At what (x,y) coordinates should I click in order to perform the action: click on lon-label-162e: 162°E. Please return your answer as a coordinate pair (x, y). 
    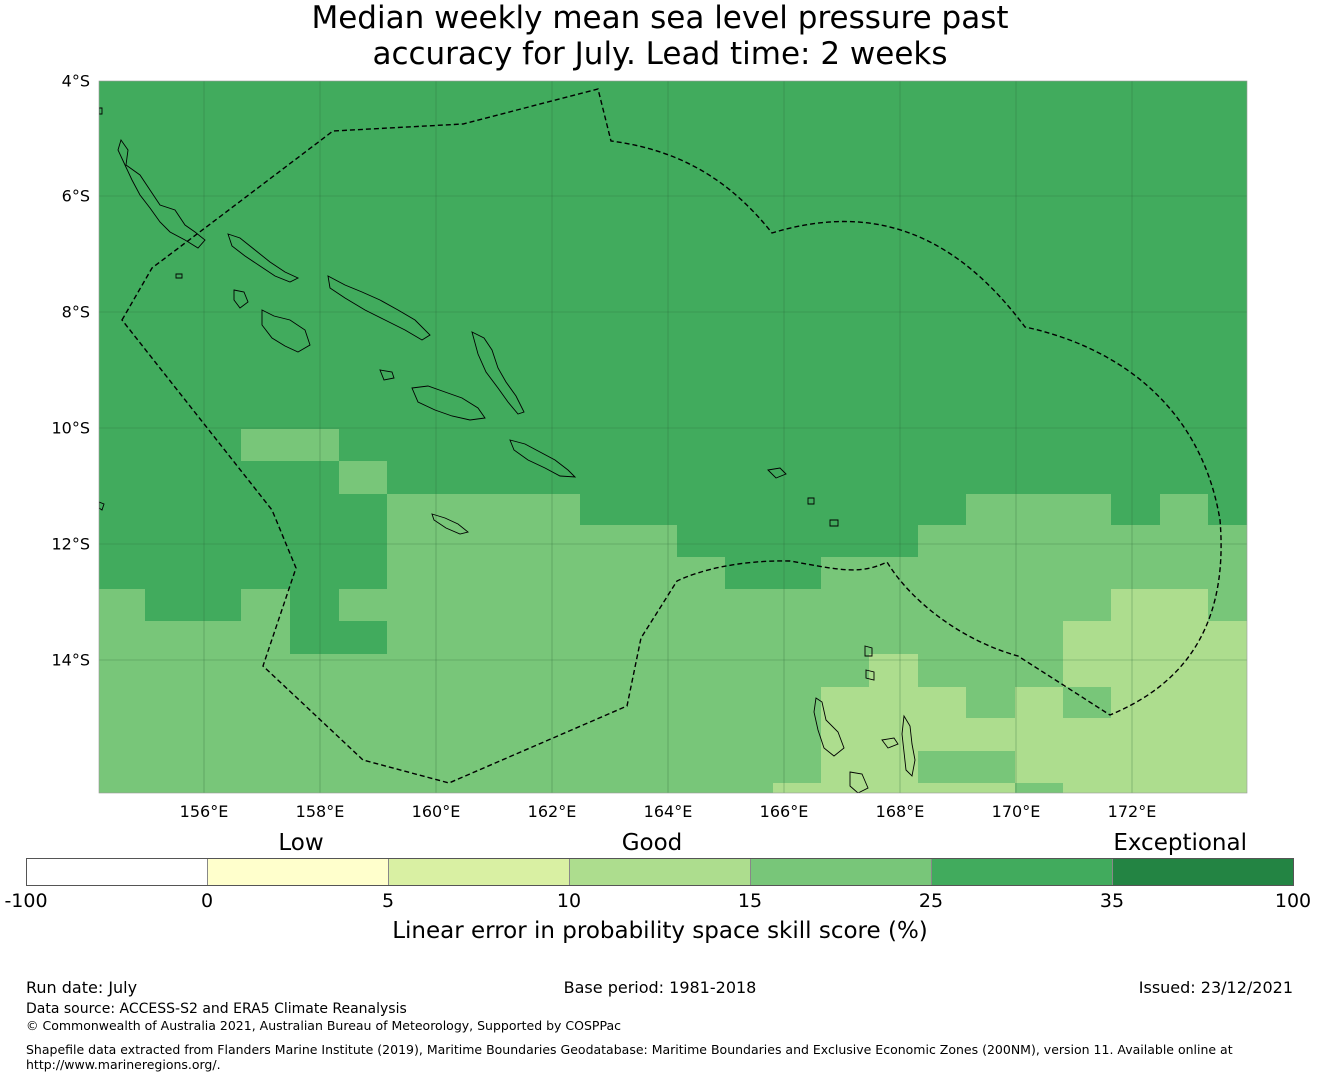
    Looking at the image, I should click on (552, 811).